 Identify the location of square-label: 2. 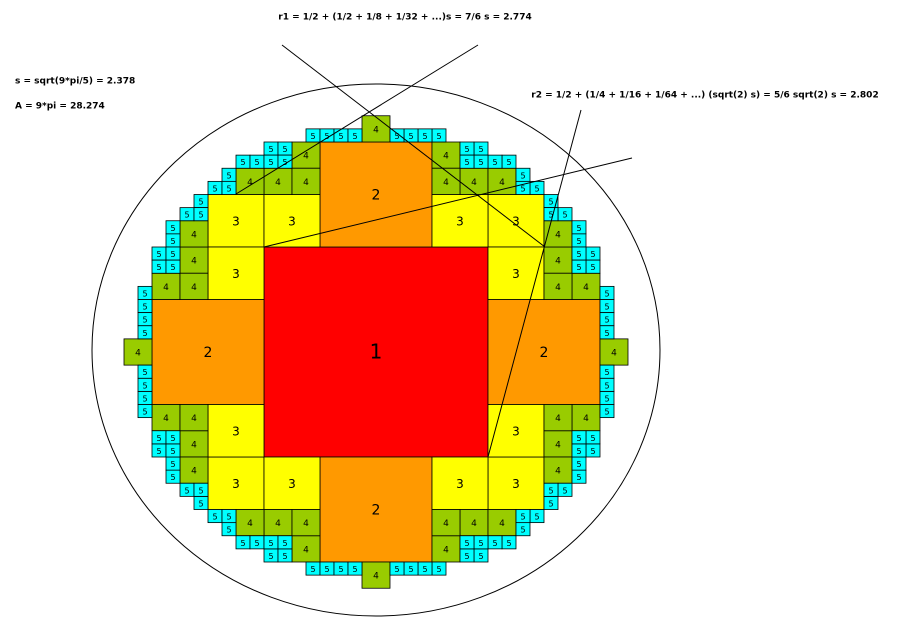
(376, 511).